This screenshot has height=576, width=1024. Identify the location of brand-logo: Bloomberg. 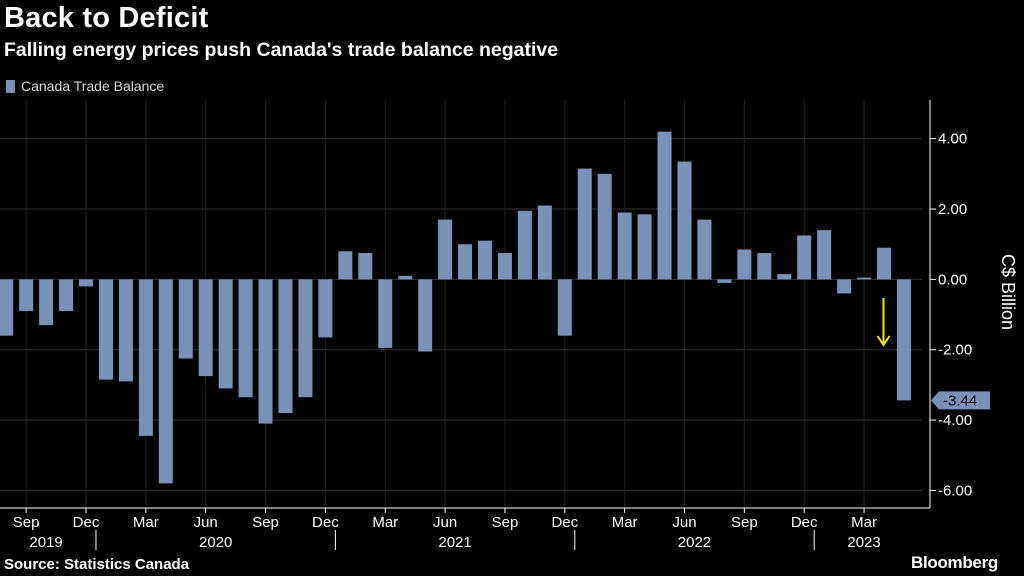
(954, 562).